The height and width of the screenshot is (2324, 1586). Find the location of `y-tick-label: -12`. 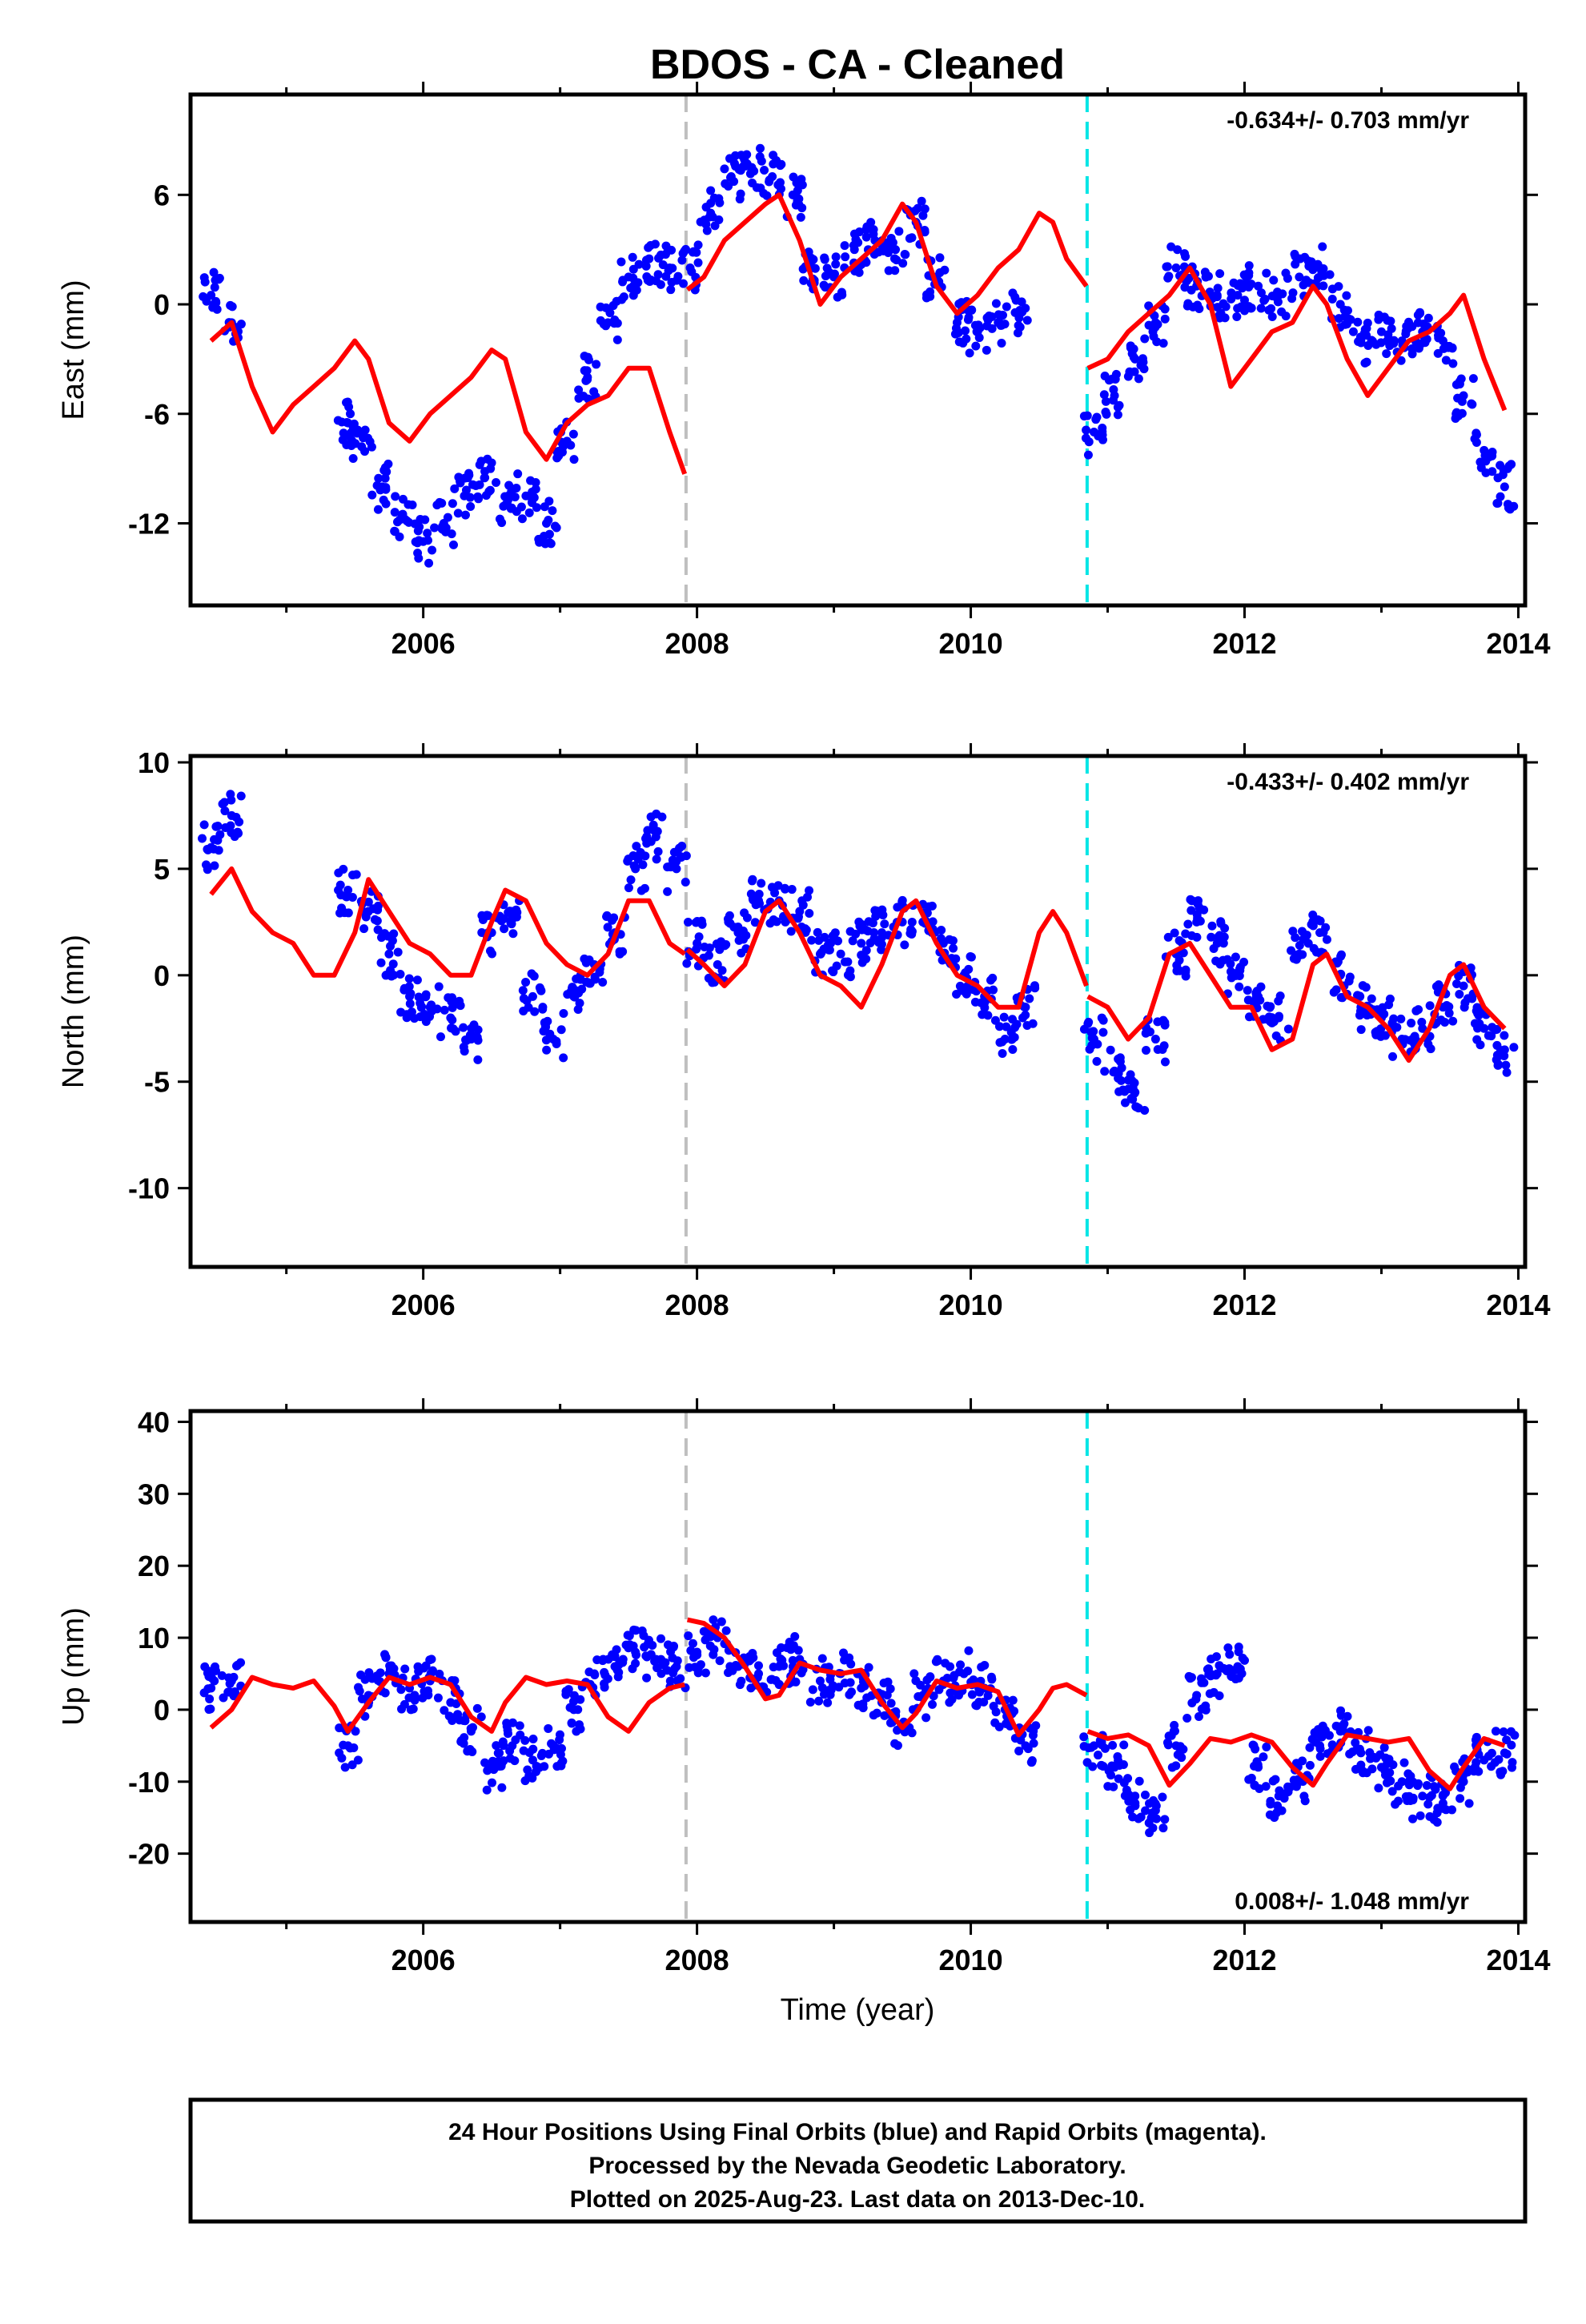

y-tick-label: -12 is located at coordinates (149, 523).